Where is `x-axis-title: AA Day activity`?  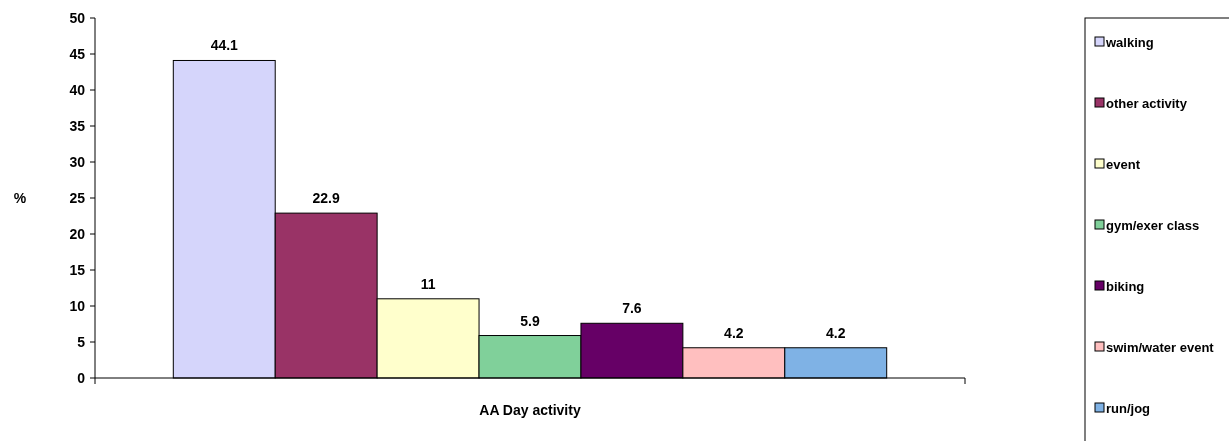 x-axis-title: AA Day activity is located at coordinates (530, 410).